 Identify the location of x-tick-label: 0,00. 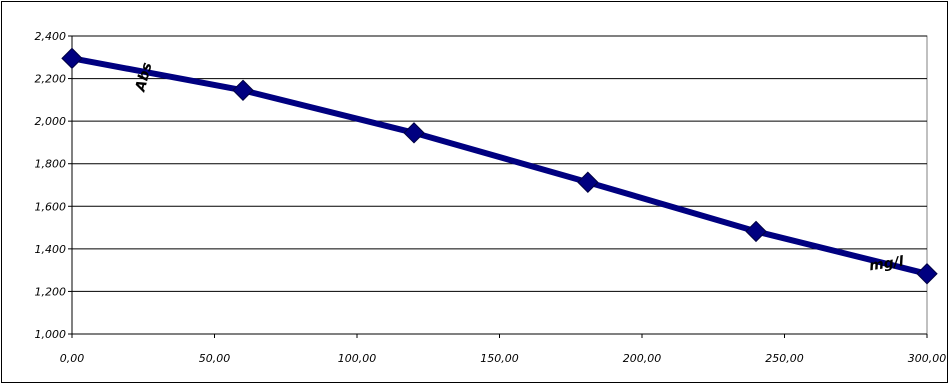
(72, 358).